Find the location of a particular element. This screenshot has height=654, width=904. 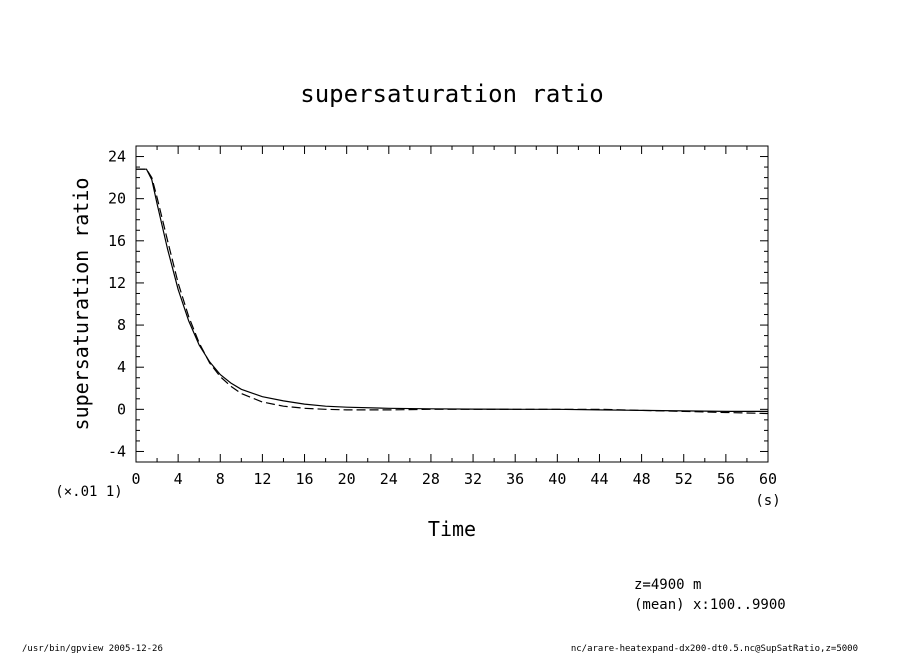

x-tick-label: 12 is located at coordinates (262, 479).